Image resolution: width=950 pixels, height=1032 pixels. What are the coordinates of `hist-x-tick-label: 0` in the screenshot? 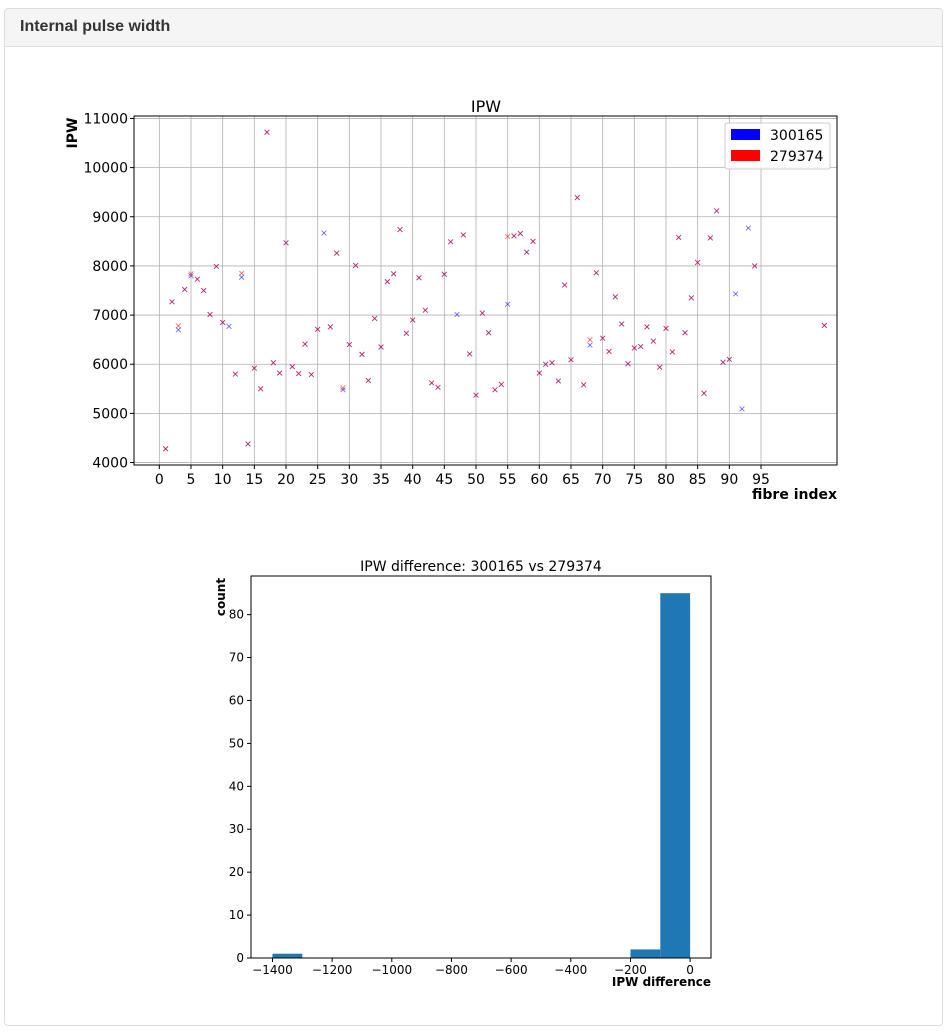 It's located at (690, 970).